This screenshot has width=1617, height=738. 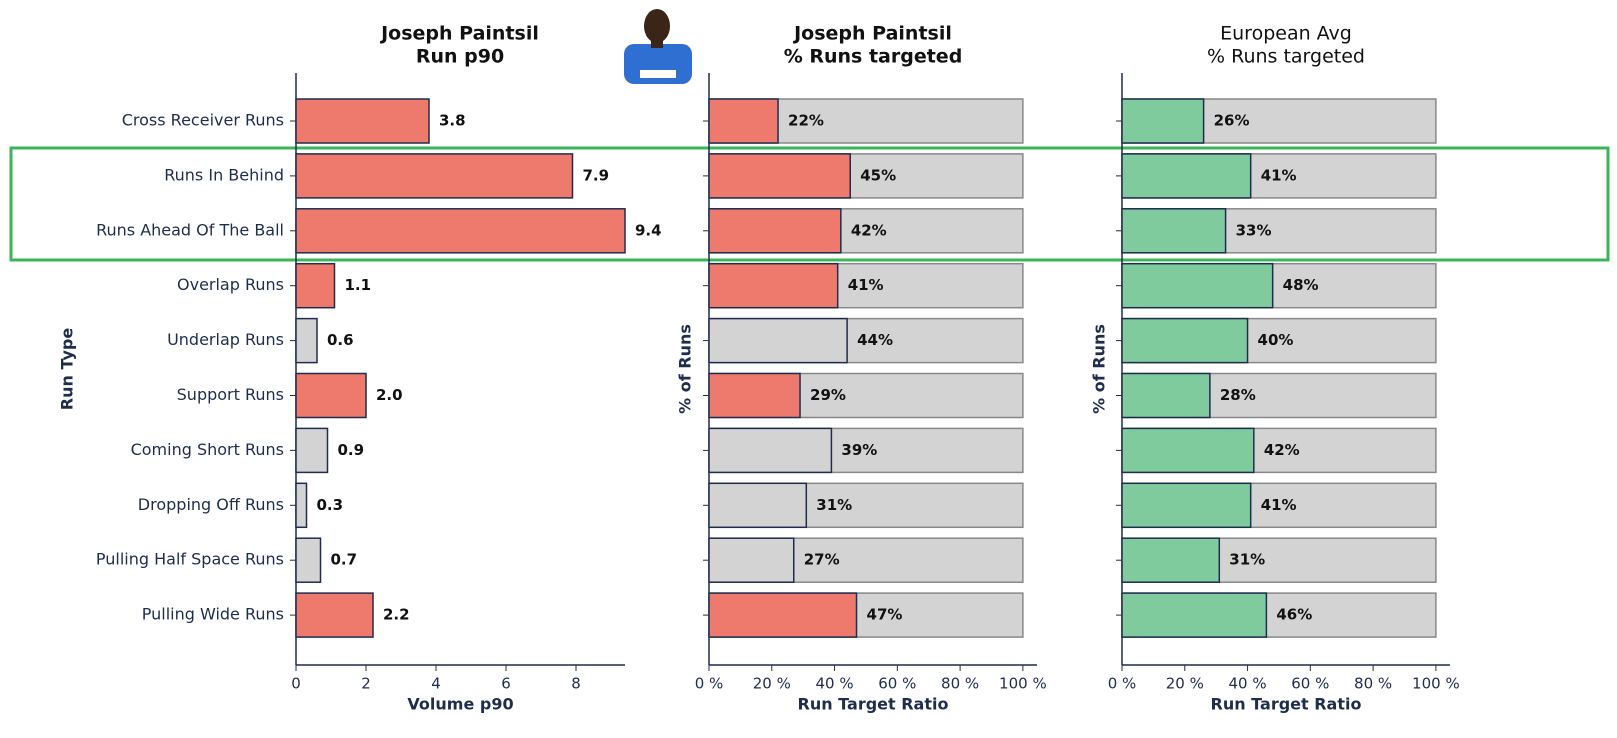 What do you see at coordinates (366, 684) in the screenshot?
I see `x-tick-label: 2` at bounding box center [366, 684].